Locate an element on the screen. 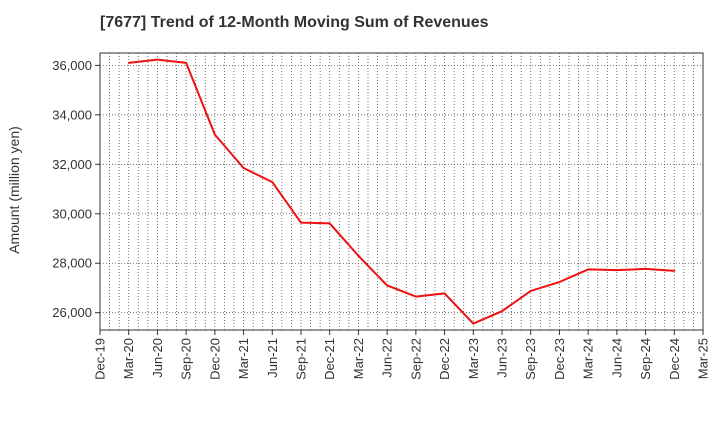  x-tick-label: Jun-20 is located at coordinates (157, 358).